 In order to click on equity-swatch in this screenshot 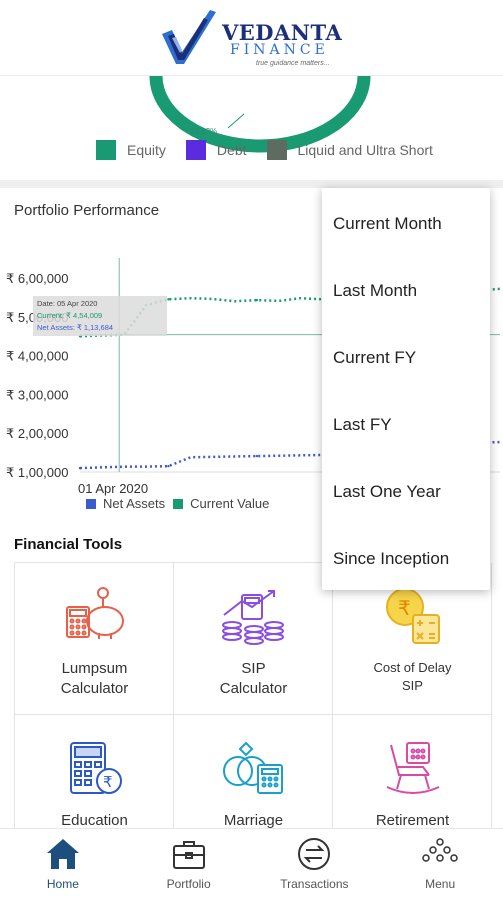, I will do `click(106, 150)`.